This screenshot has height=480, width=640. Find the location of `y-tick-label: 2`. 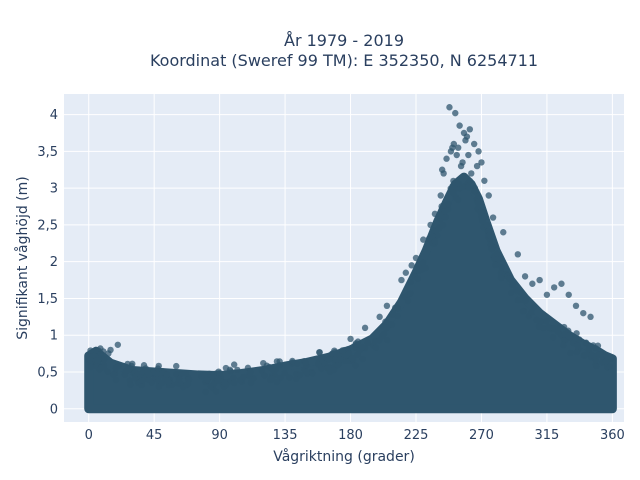

y-tick-label: 2 is located at coordinates (54, 262).